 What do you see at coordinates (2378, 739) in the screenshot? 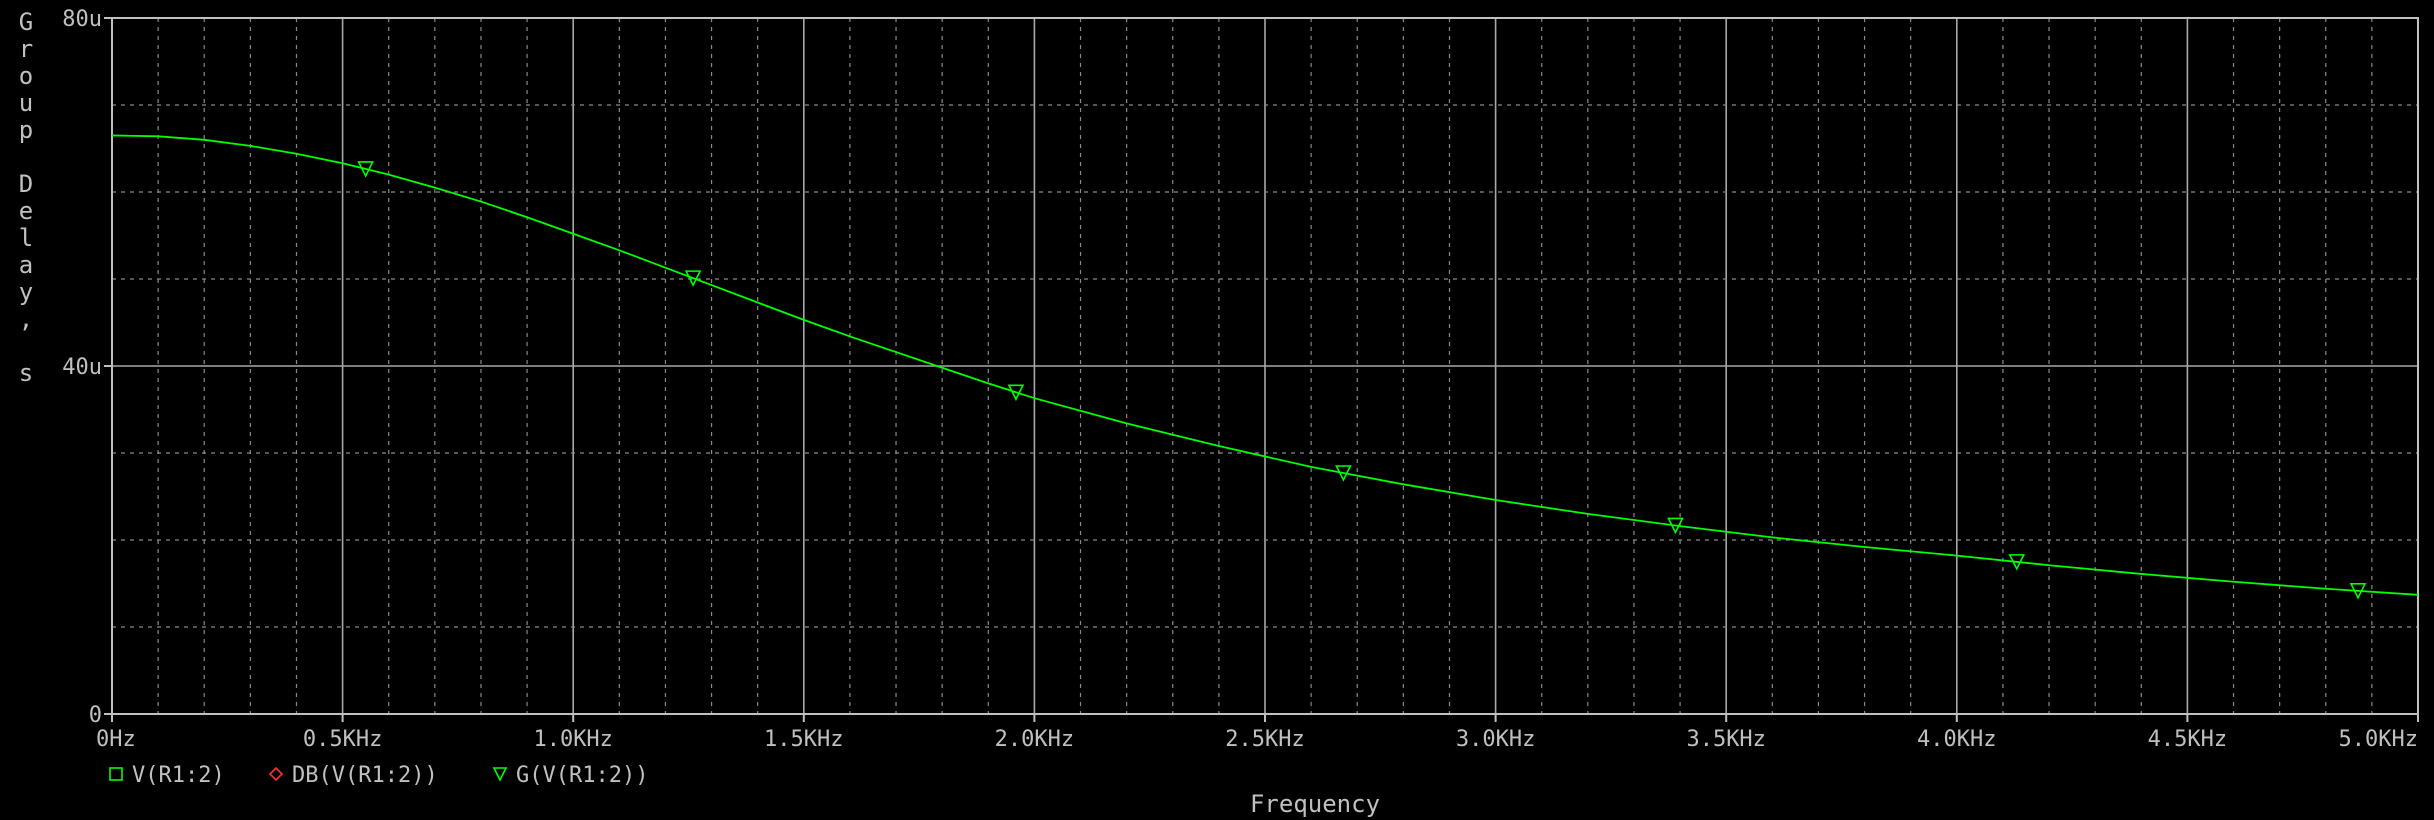
I see `x-tick-label: 5.0KHz` at bounding box center [2378, 739].